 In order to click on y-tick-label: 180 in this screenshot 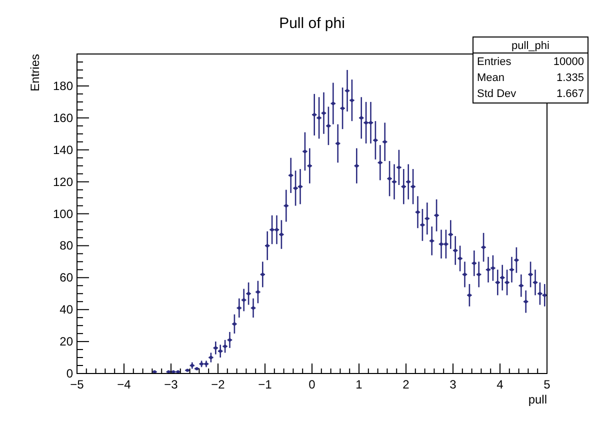, I will do `click(63, 85)`.